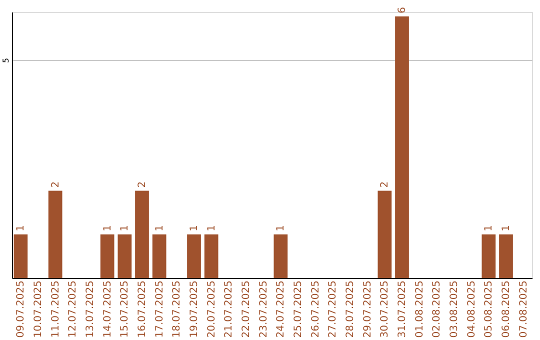  I want to click on x-tick-label: 13.07.2025, so click(90, 309).